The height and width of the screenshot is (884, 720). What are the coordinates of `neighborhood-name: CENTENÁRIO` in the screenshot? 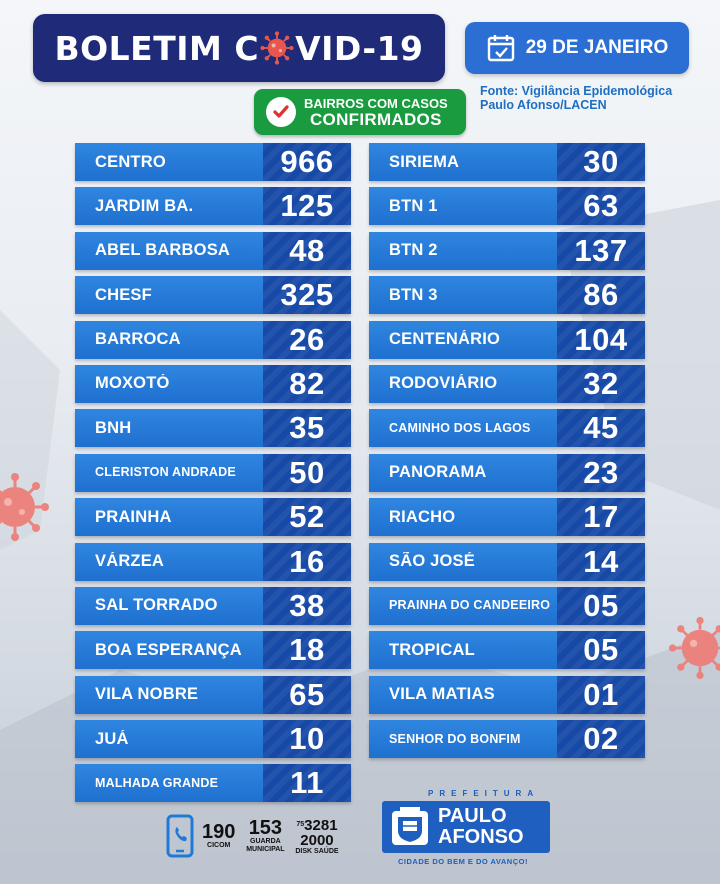 It's located at (445, 339).